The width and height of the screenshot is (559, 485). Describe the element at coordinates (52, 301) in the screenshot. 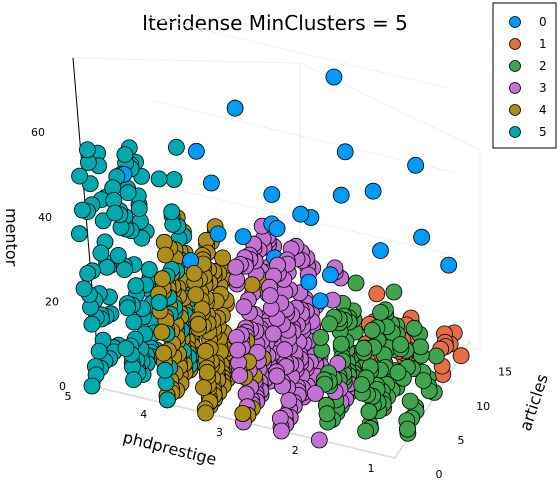

I see `z-tick-label: 20` at that location.